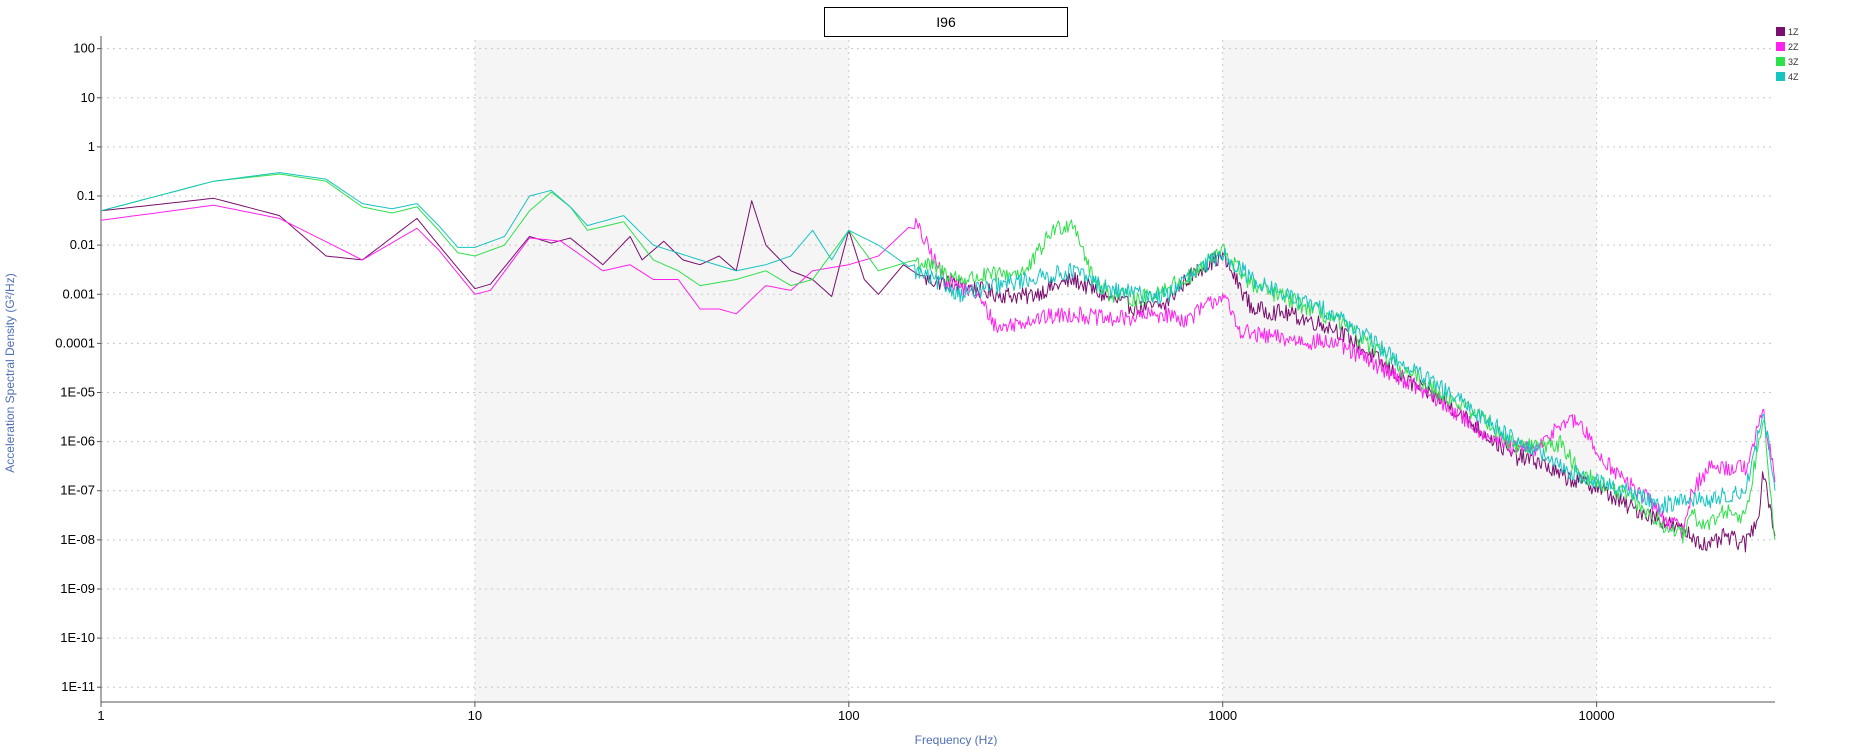  What do you see at coordinates (1222, 715) in the screenshot?
I see `x-tick-label-3: 1000` at bounding box center [1222, 715].